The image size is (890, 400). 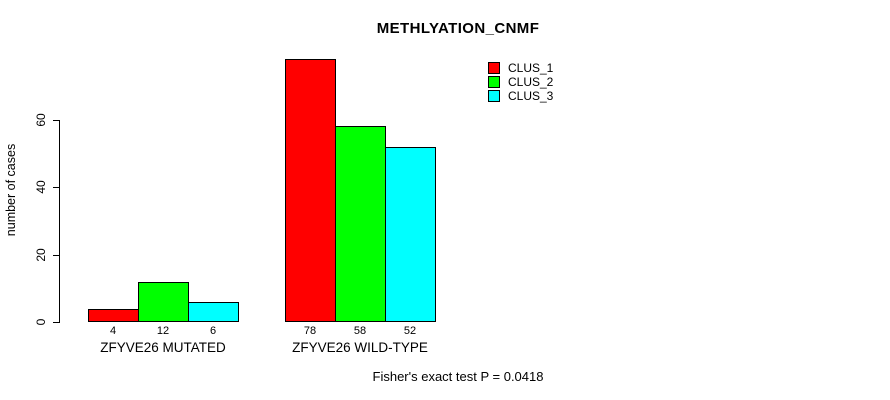 I want to click on y-axis-line, so click(x=59, y=221).